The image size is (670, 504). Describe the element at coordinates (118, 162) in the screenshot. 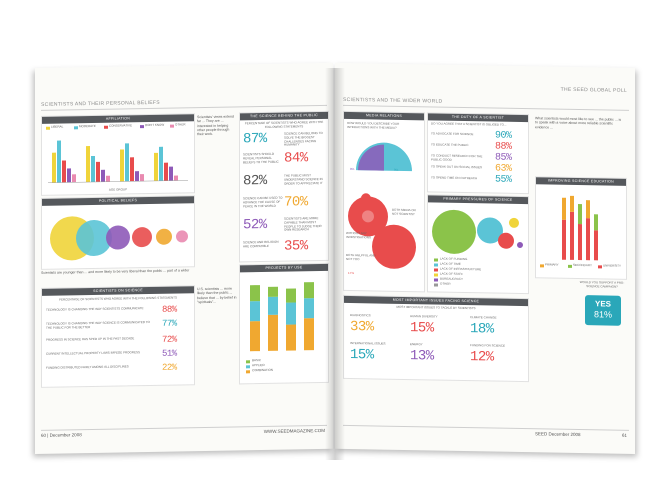

I see `affiliation-bars` at that location.